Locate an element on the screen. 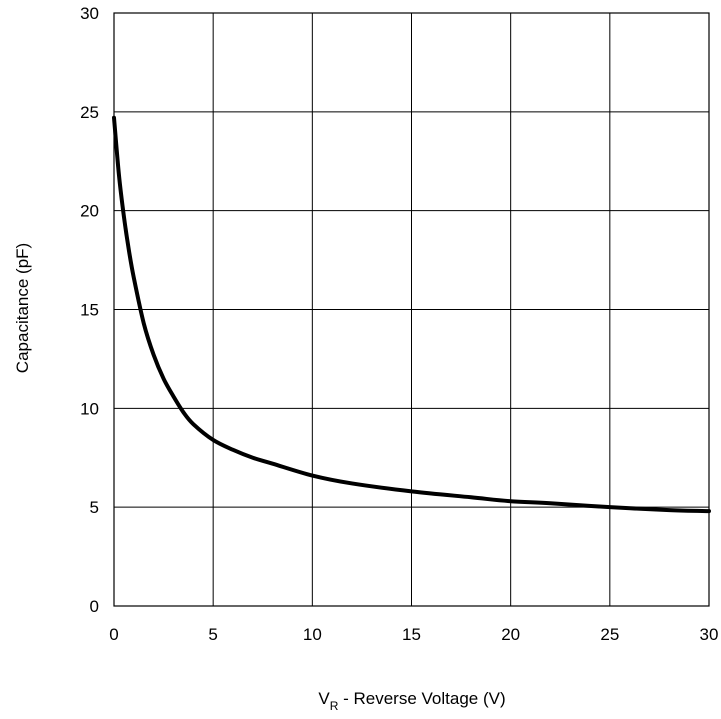  x-tick-label: 15 is located at coordinates (411, 634).